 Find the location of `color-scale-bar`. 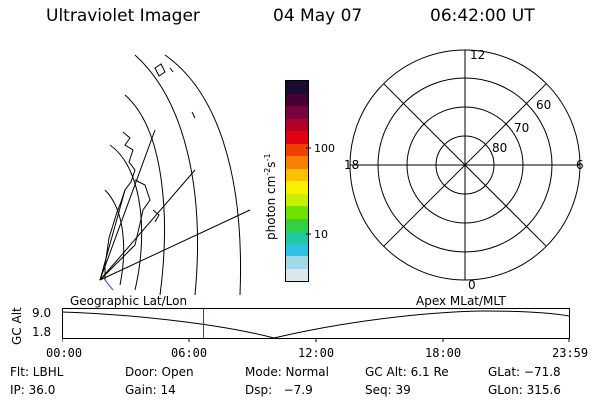

color-scale-bar is located at coordinates (297, 181).